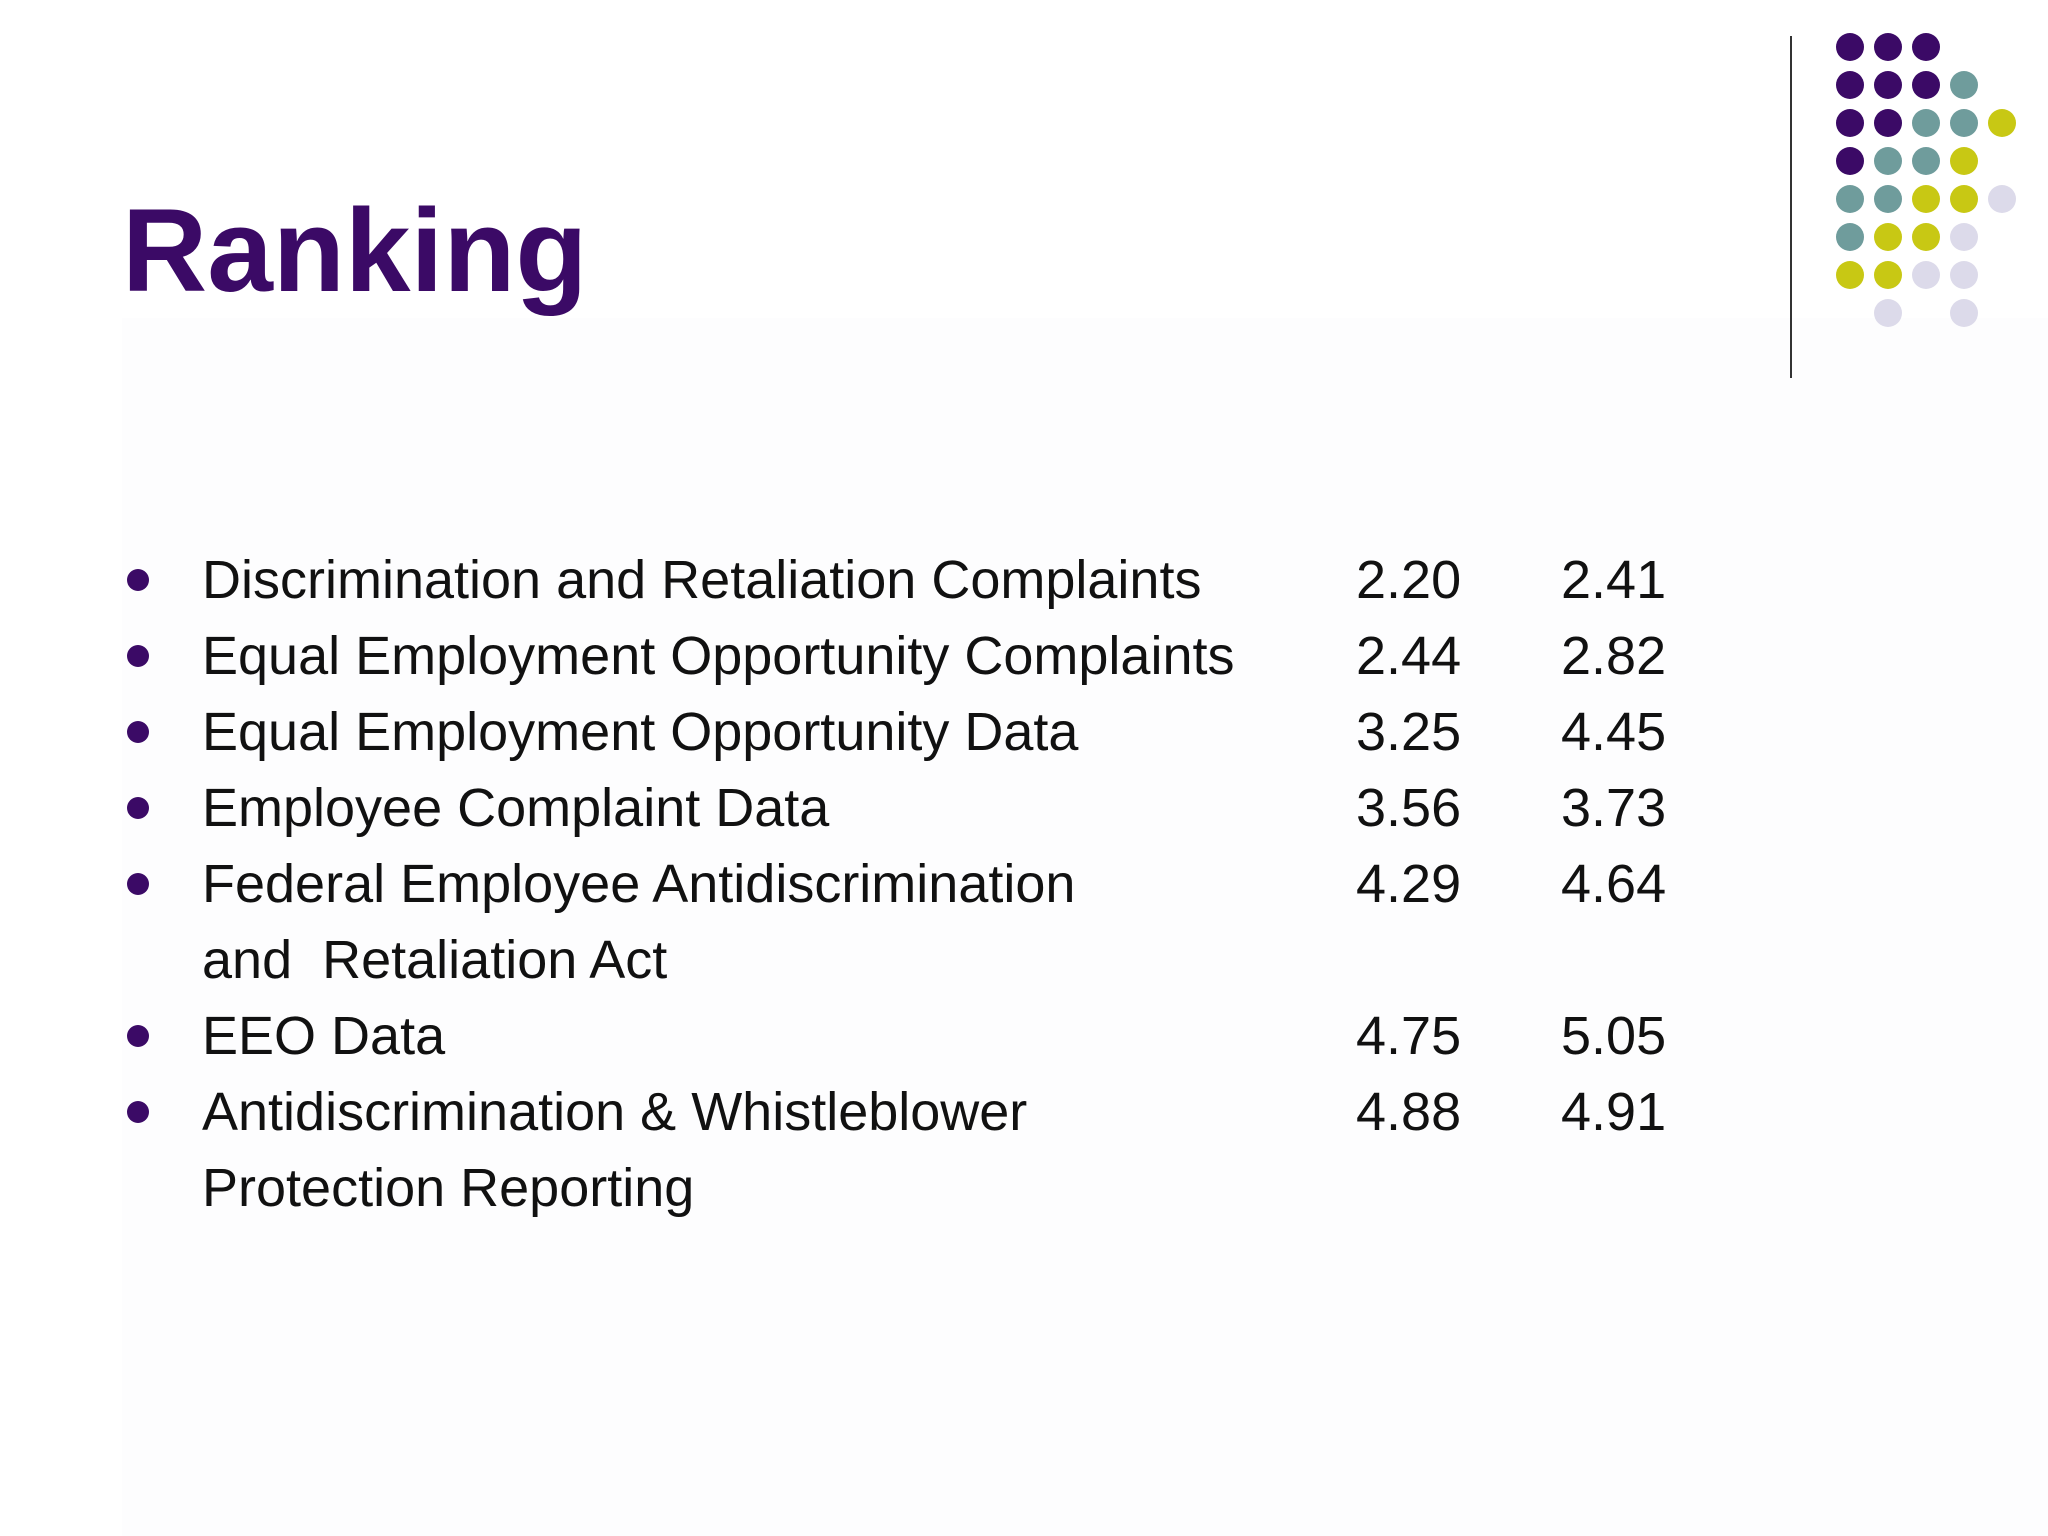 This screenshot has width=2048, height=1536. I want to click on item-value-2: 4.45, so click(1614, 732).